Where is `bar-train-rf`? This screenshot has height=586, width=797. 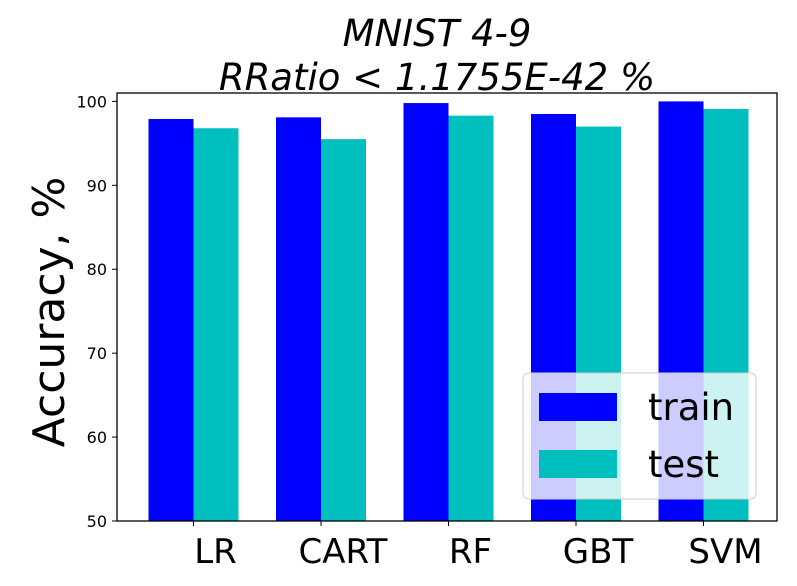
bar-train-rf is located at coordinates (426, 312).